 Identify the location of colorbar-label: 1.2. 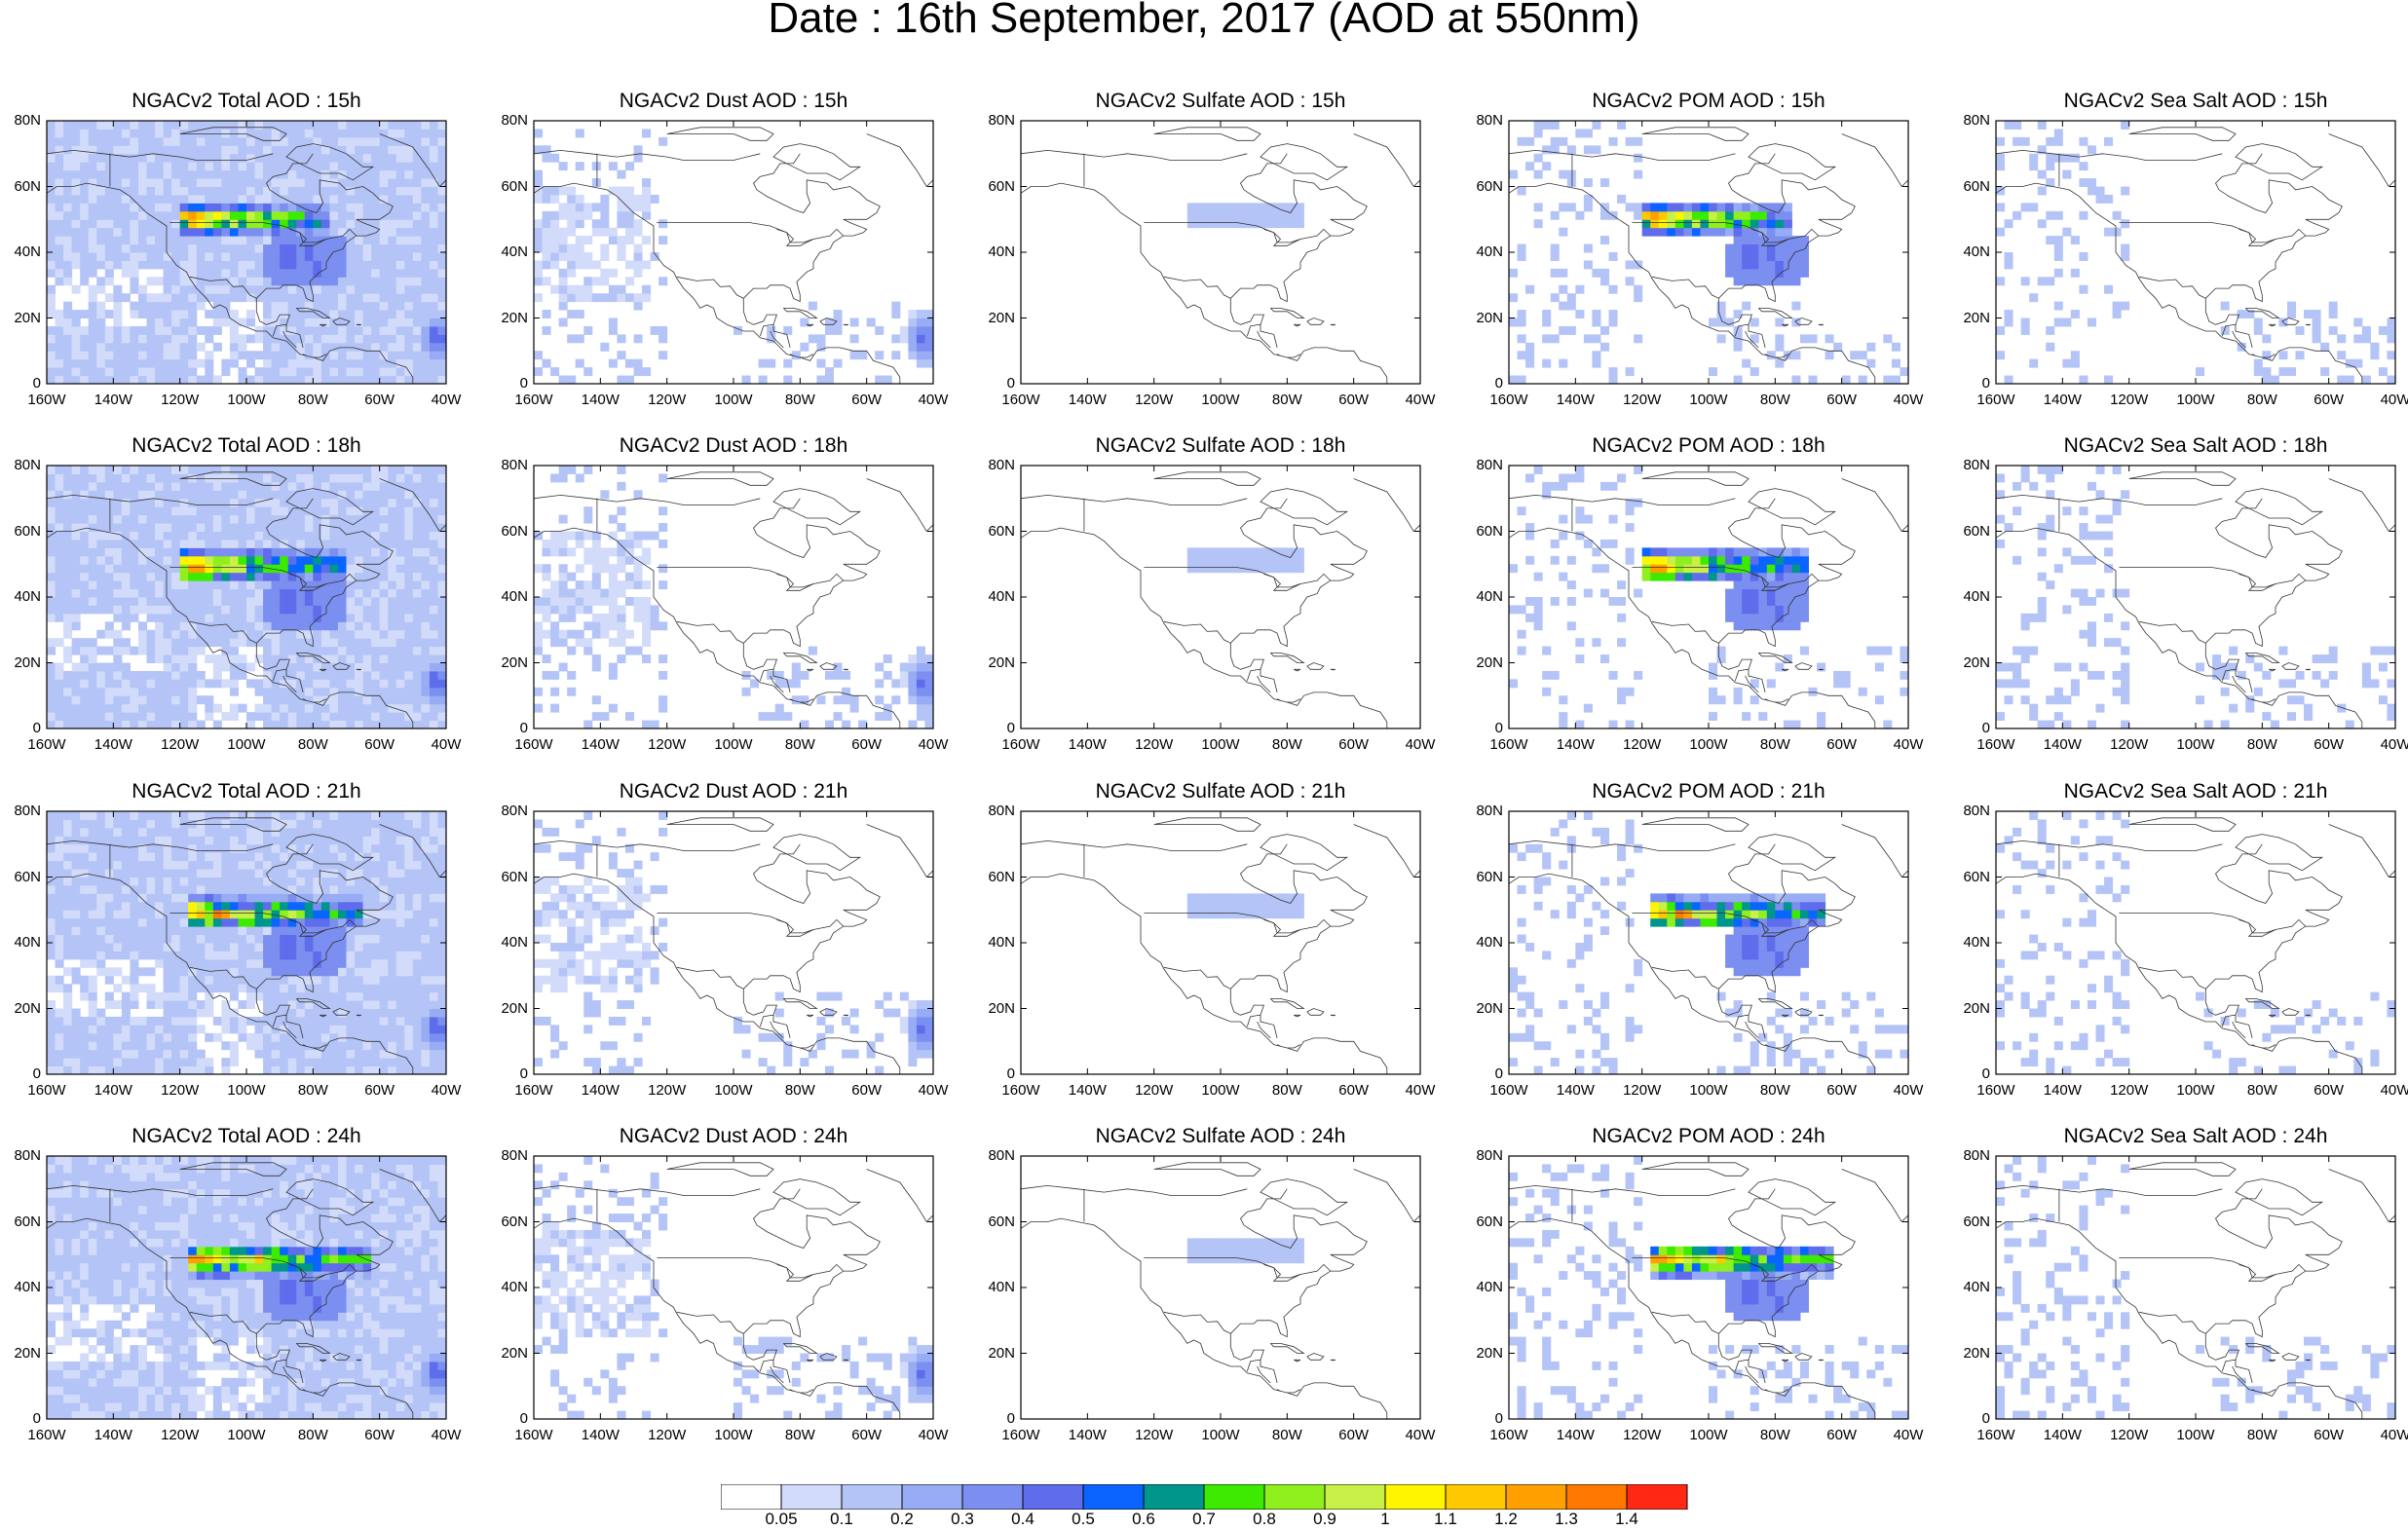
(1506, 1519).